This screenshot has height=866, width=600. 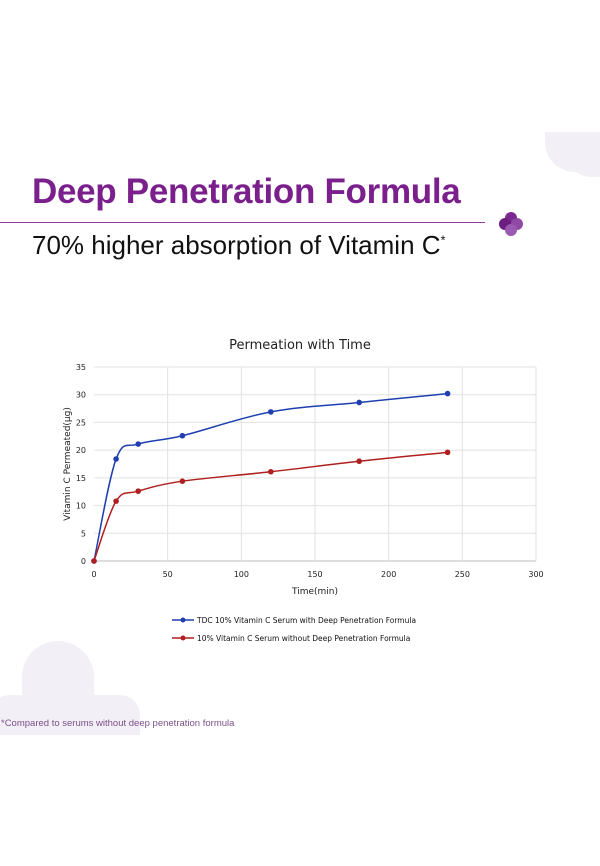 I want to click on x-tick-label: 100, so click(x=241, y=574).